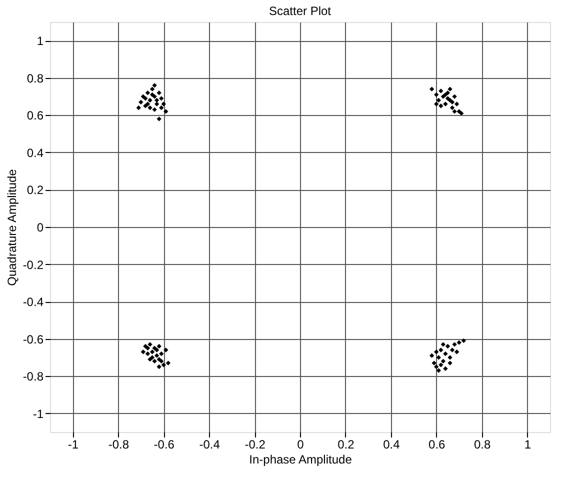 Image resolution: width=574 pixels, height=485 pixels. Describe the element at coordinates (528, 445) in the screenshot. I see `x-tick-label: 1` at that location.